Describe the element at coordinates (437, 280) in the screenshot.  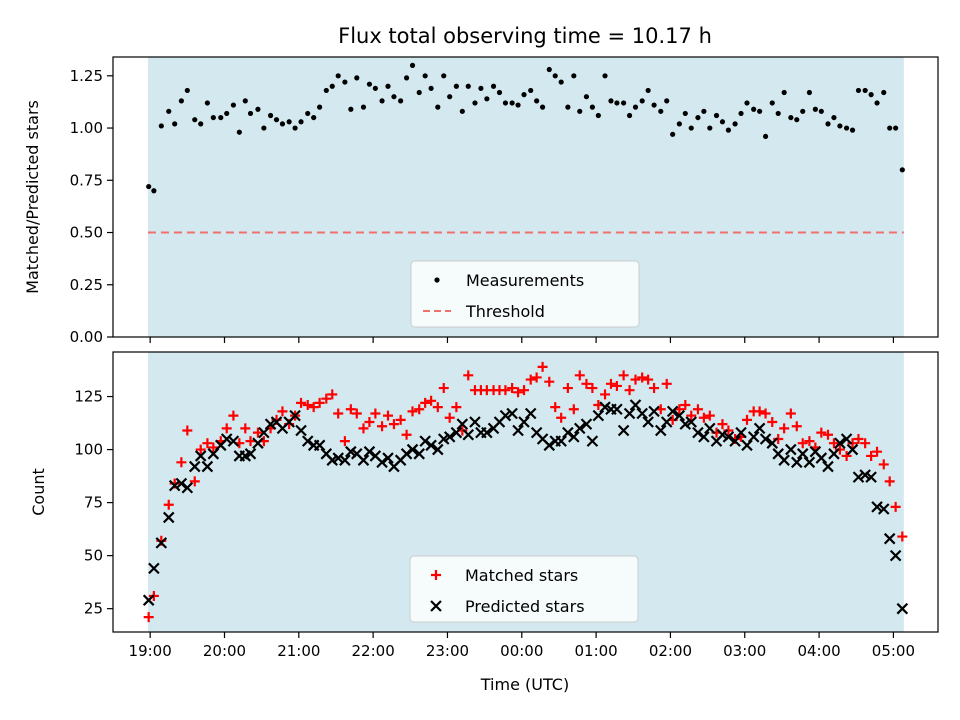
I see `legend-marker` at that location.